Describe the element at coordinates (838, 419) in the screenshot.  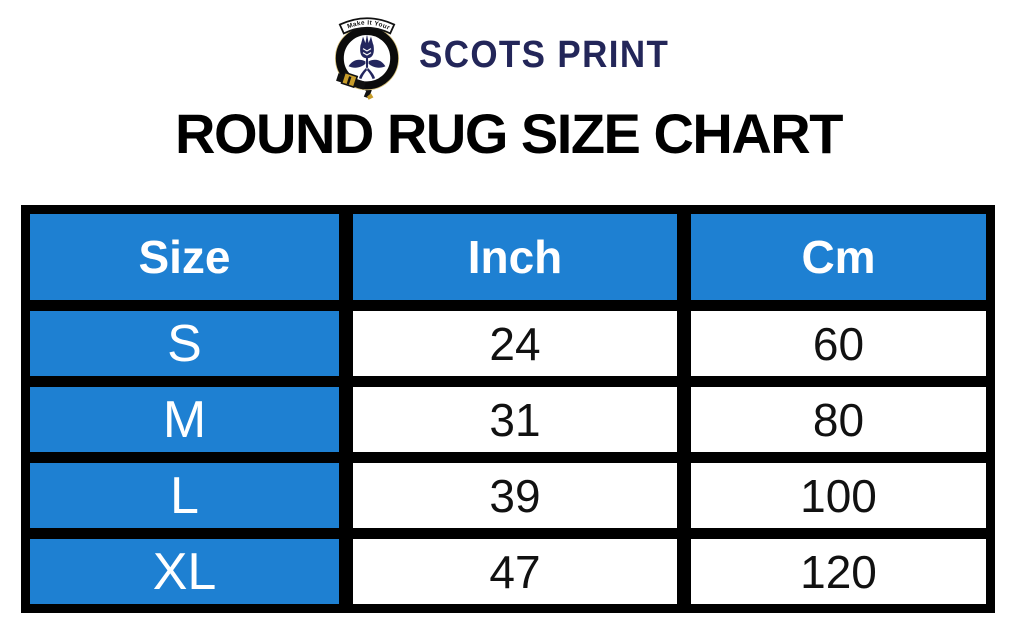
I see `cm-cell-m: 80` at that location.